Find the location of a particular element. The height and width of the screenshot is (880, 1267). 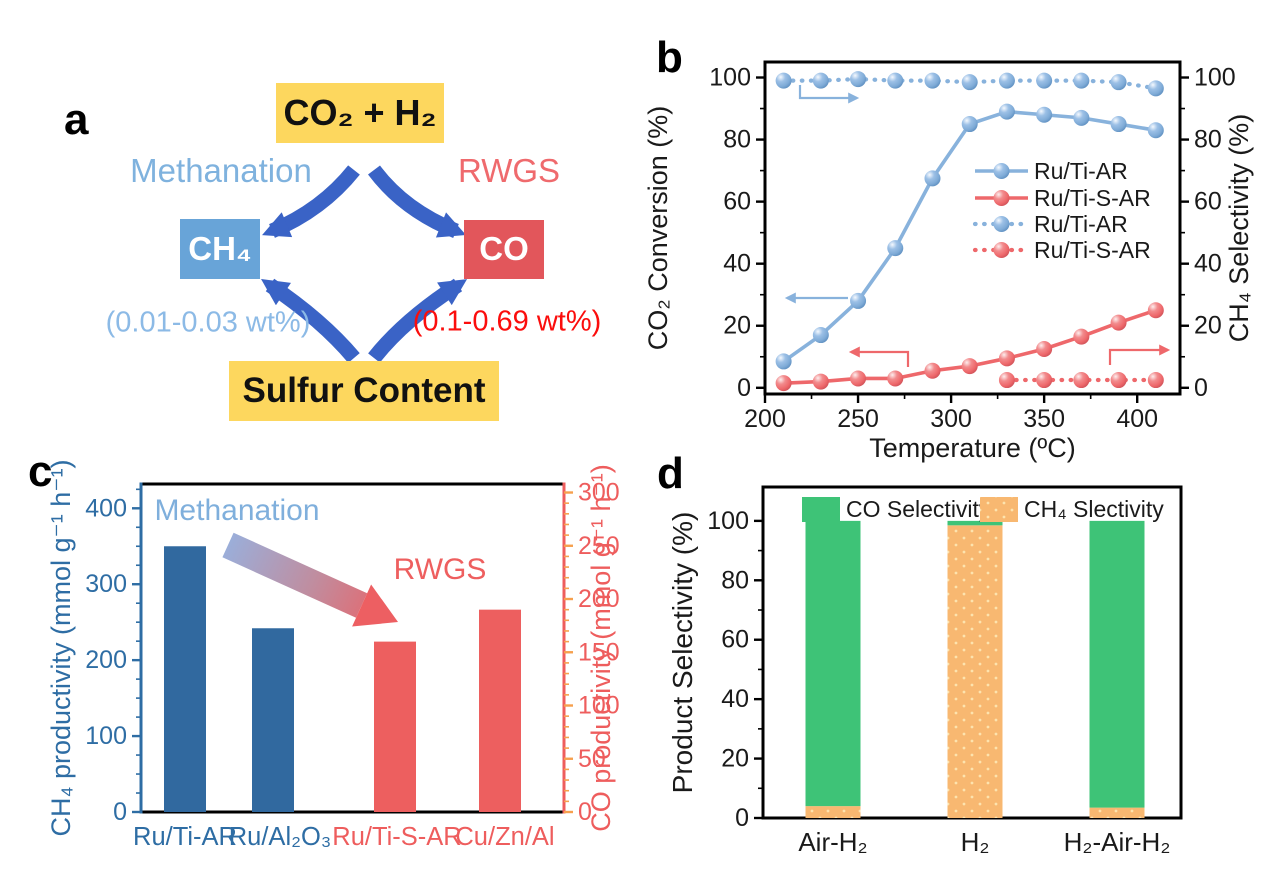

y-tick-label: 80 is located at coordinates (735, 580).